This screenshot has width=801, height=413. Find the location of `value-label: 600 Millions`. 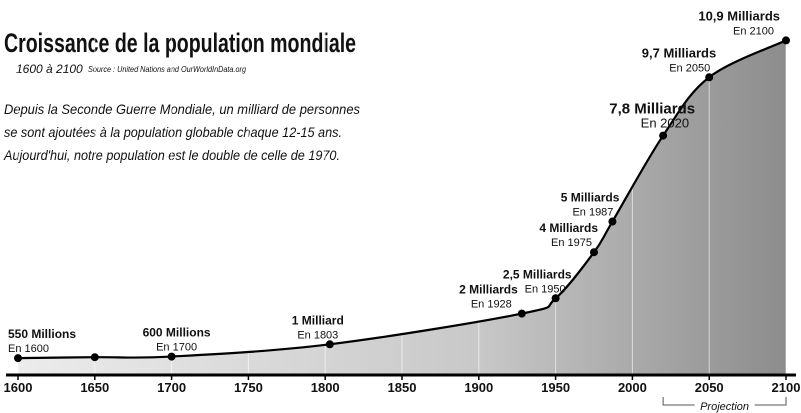

value-label: 600 Millions is located at coordinates (177, 333).